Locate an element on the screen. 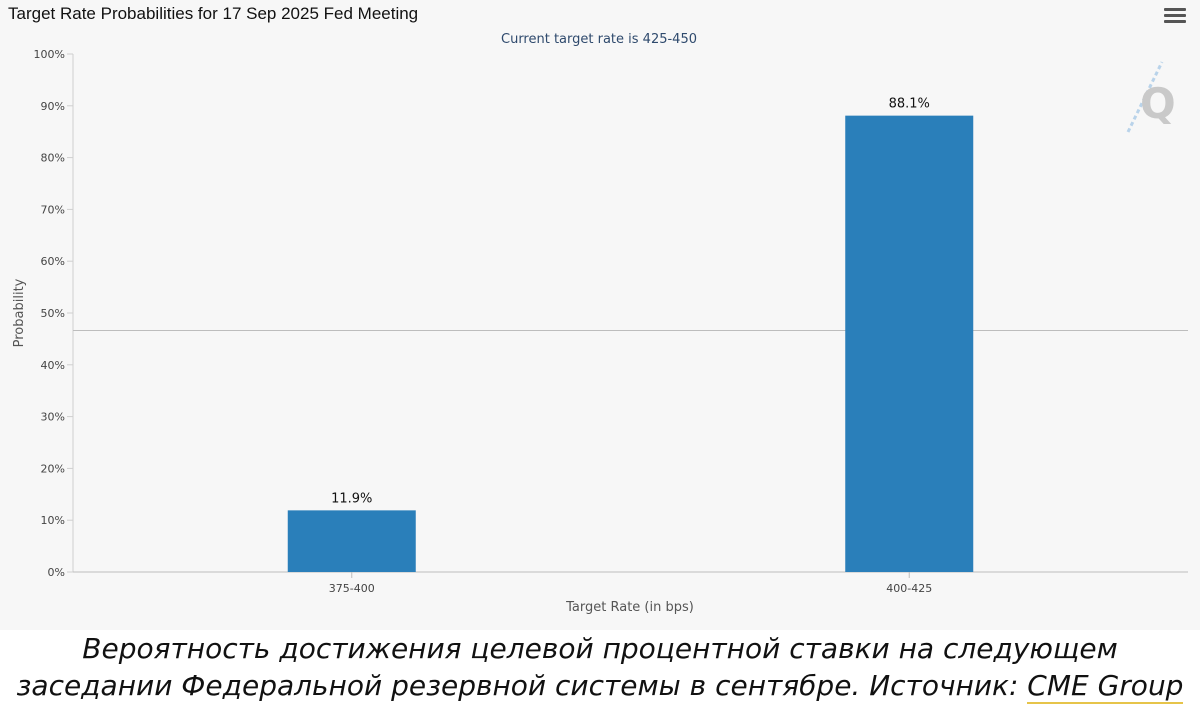  x-tick-label-400-425: 400-425 is located at coordinates (909, 588).